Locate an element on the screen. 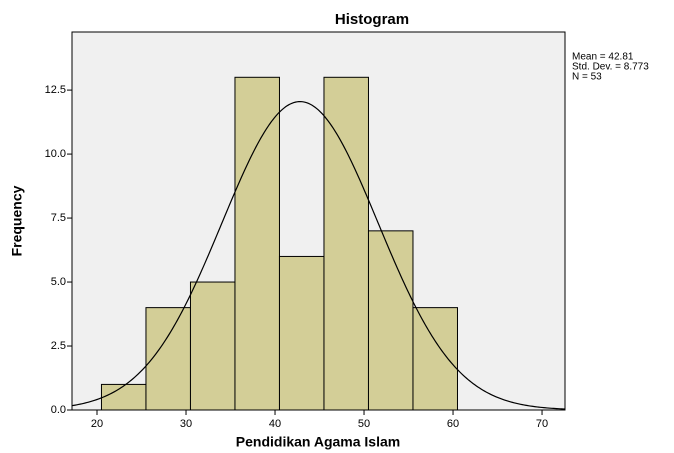  y-tick-label: 12.5 is located at coordinates (55, 90).